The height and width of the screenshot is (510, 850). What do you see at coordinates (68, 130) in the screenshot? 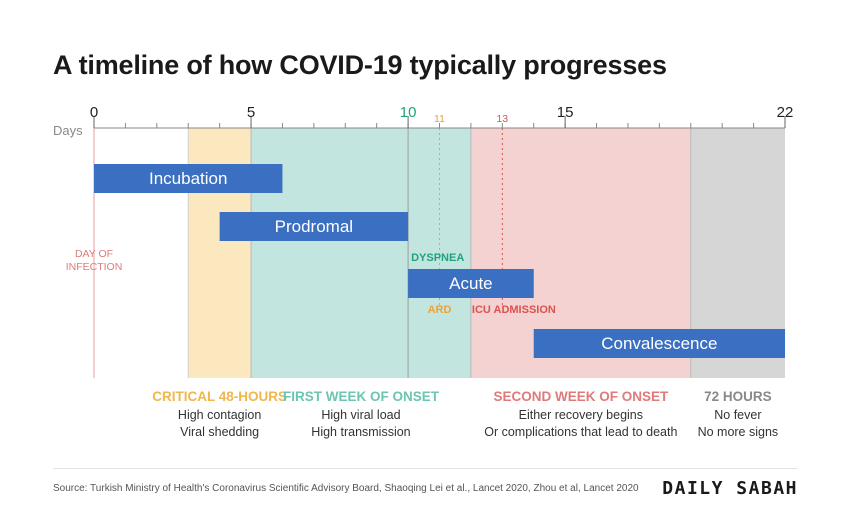
I see `x-axis-label: Days` at bounding box center [68, 130].